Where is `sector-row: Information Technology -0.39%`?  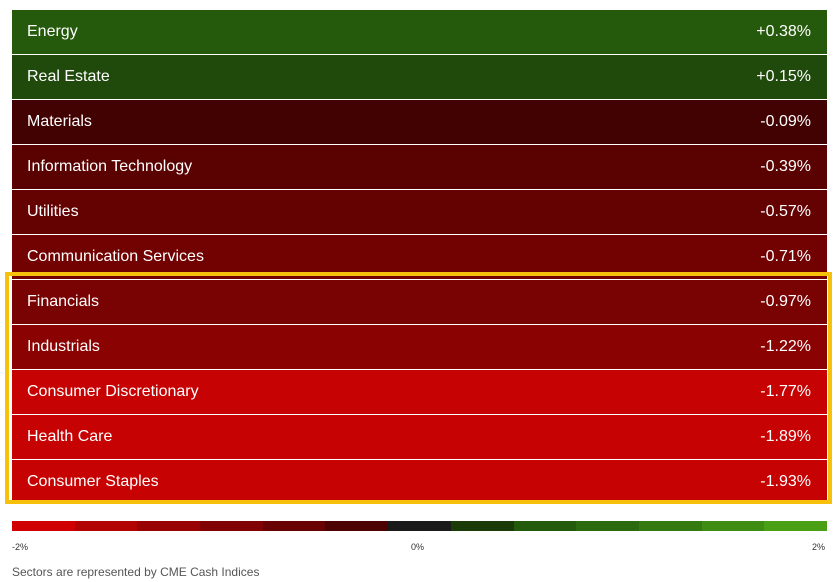 sector-row: Information Technology -0.39% is located at coordinates (419, 167).